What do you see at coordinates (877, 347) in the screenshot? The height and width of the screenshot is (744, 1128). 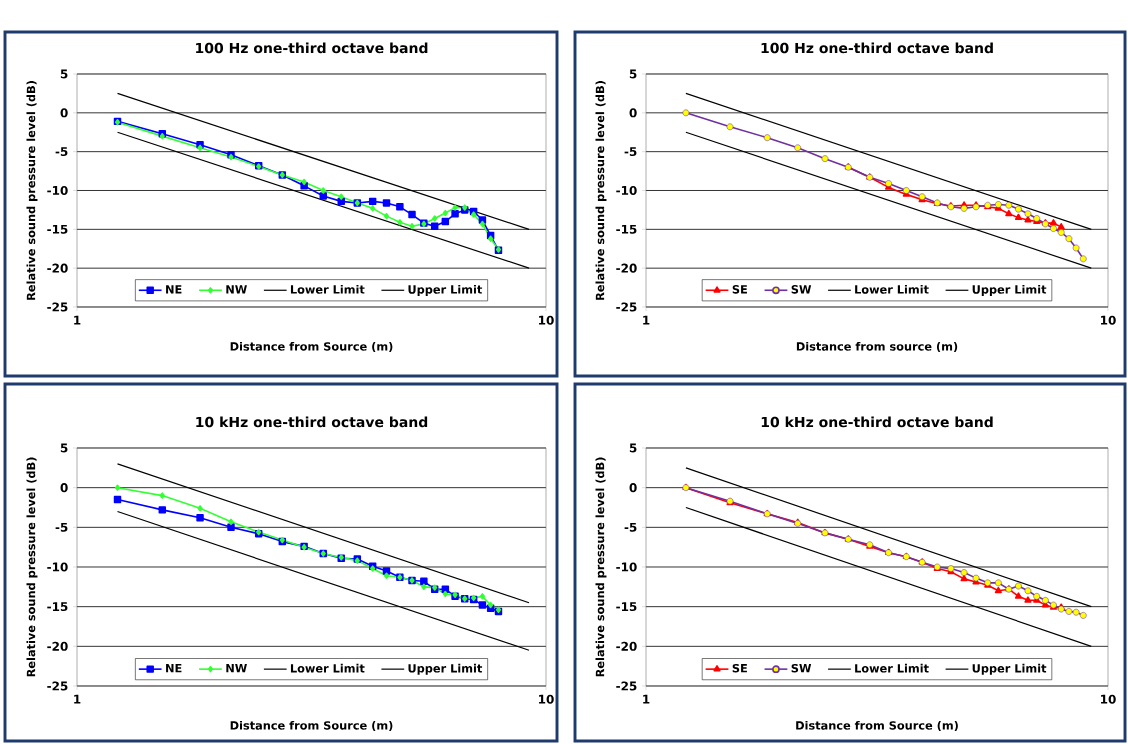 I see `x-axis-title: Distance from source (m)` at bounding box center [877, 347].